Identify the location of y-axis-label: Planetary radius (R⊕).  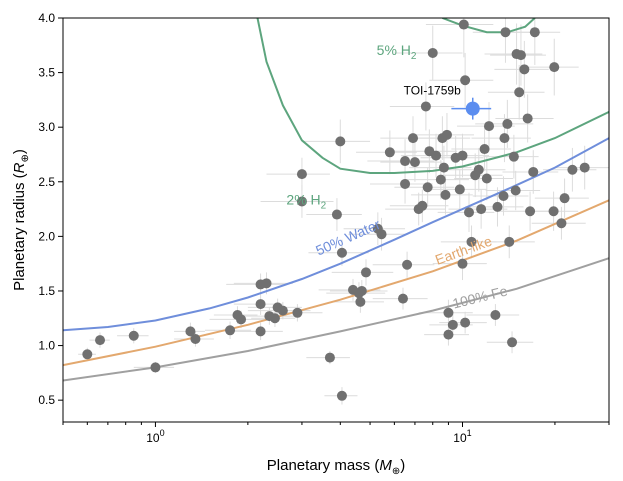
(21, 220).